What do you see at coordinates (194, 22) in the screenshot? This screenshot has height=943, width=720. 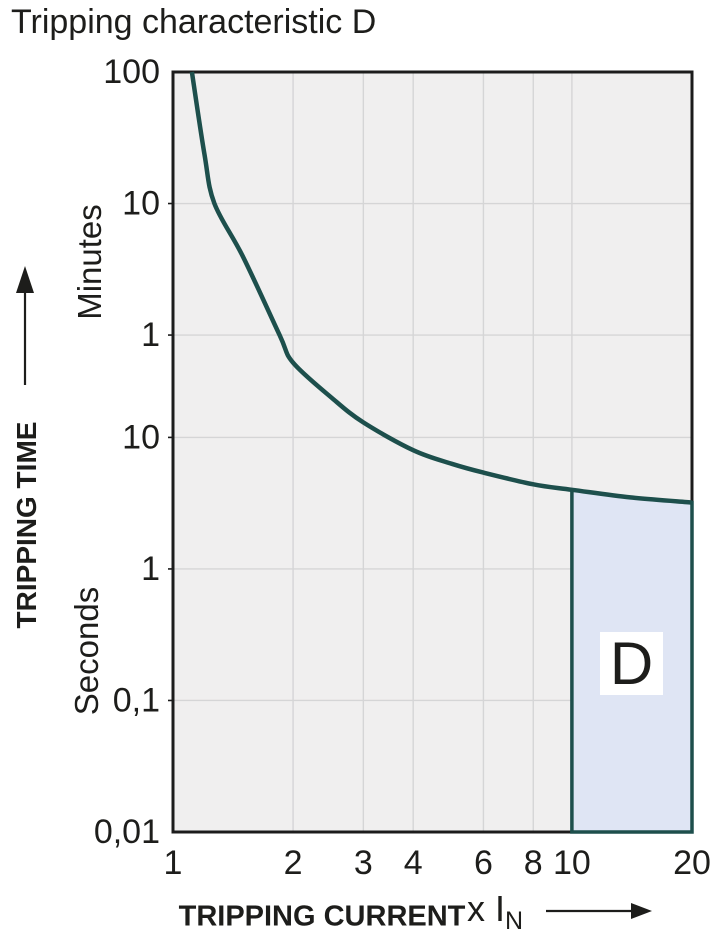 I see `chart-title: Tripping characteristic D` at bounding box center [194, 22].